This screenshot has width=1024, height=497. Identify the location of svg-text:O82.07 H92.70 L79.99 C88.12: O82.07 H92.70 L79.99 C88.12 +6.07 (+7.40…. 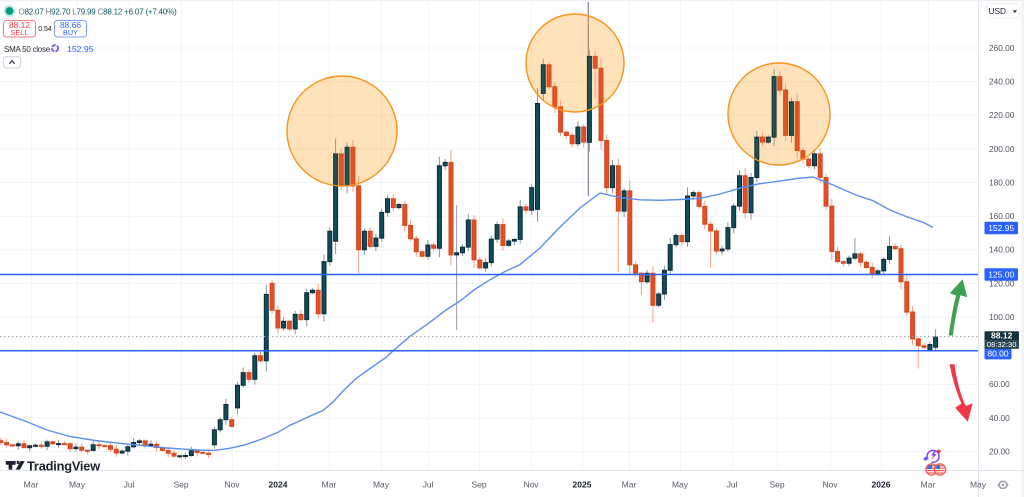
(98, 12).